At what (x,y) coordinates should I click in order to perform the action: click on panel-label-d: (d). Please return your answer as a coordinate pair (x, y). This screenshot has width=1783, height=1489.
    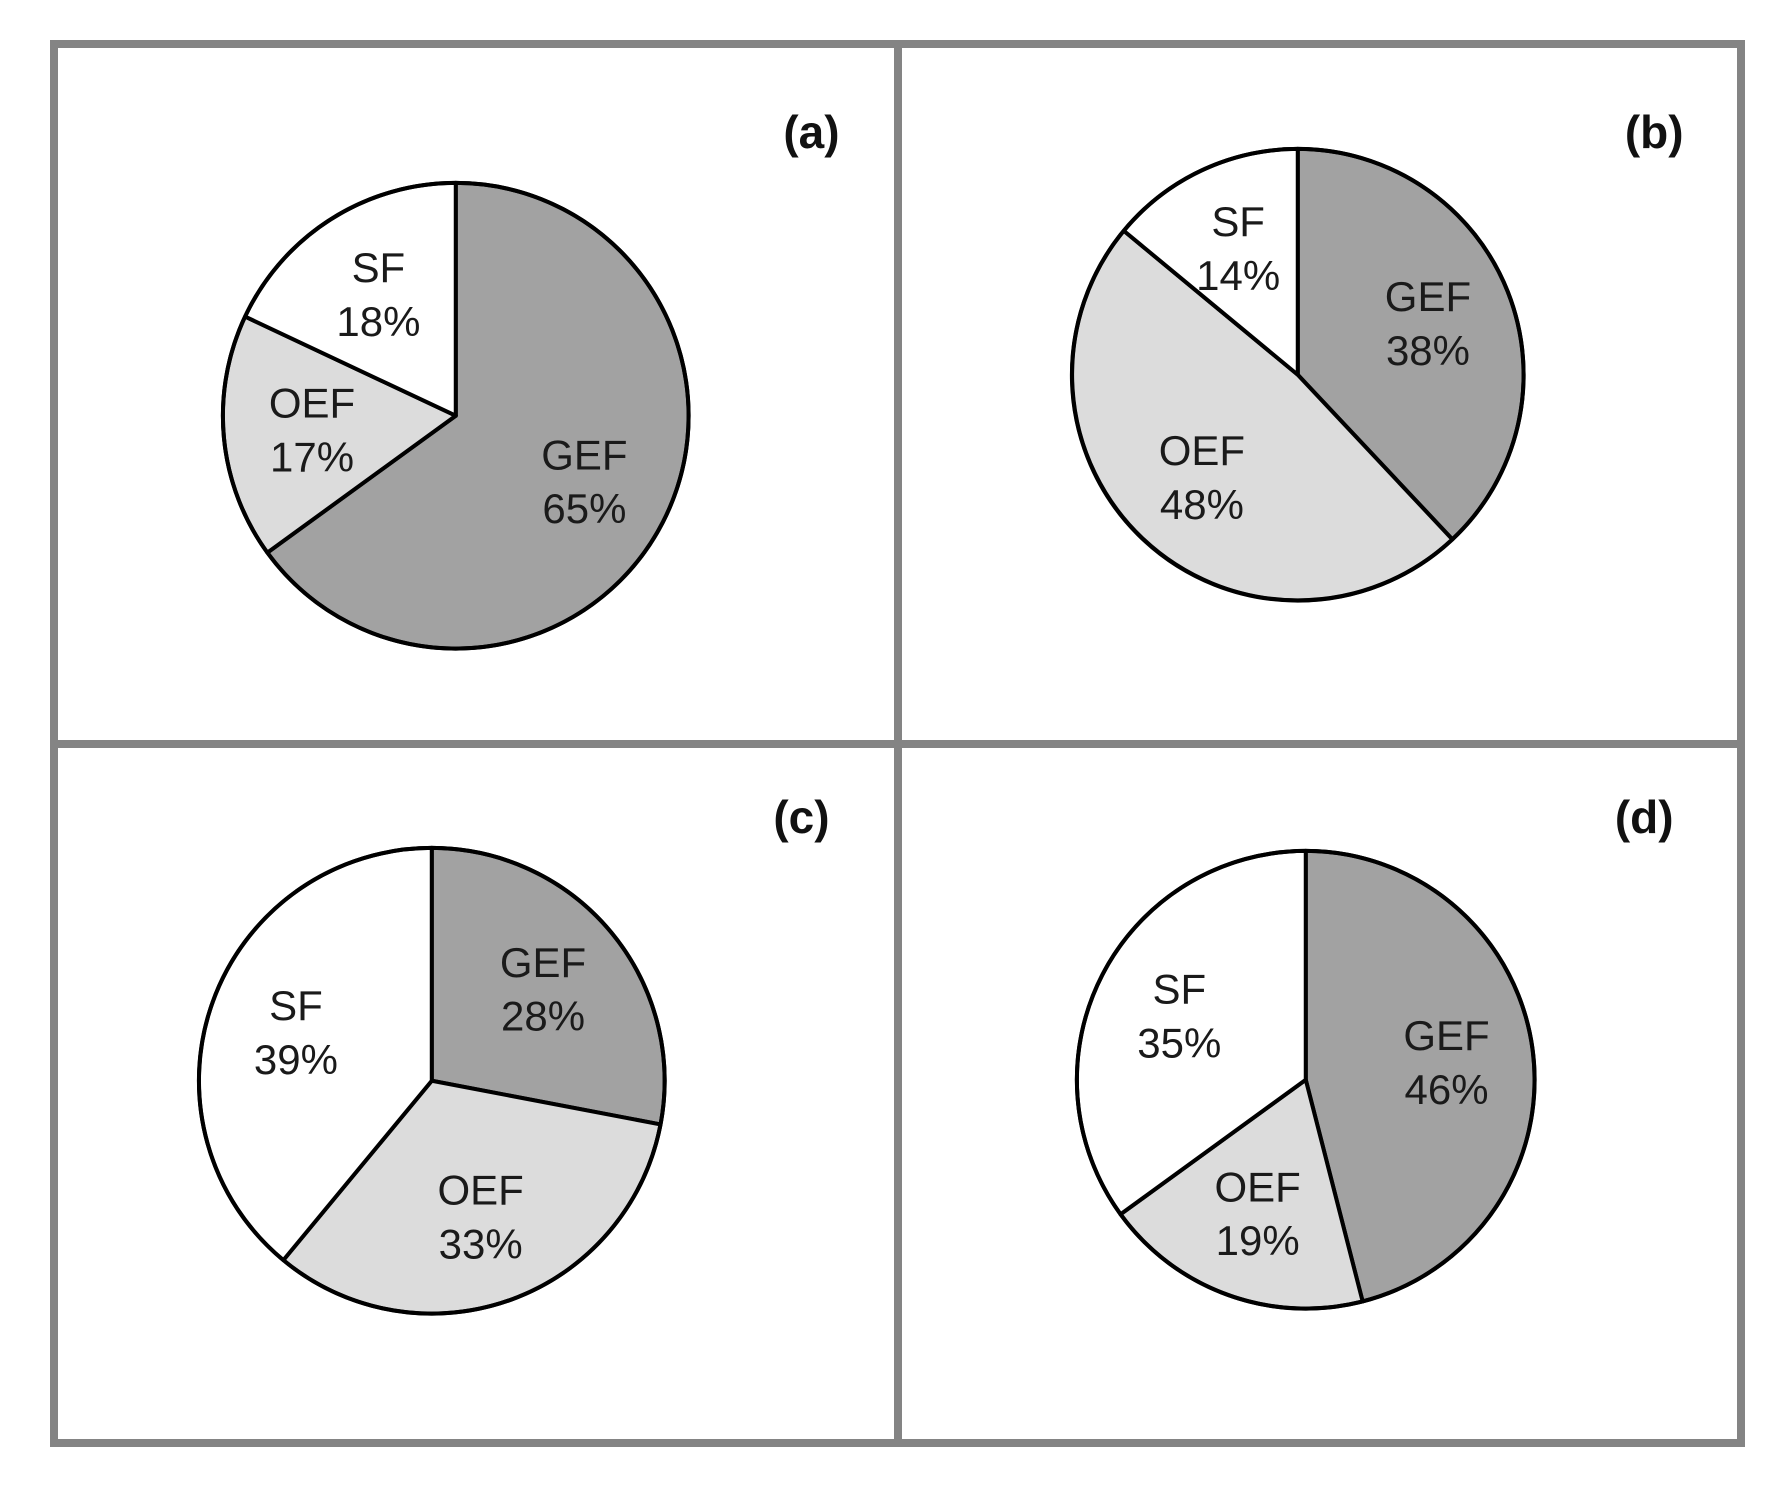
    Looking at the image, I should click on (1643, 816).